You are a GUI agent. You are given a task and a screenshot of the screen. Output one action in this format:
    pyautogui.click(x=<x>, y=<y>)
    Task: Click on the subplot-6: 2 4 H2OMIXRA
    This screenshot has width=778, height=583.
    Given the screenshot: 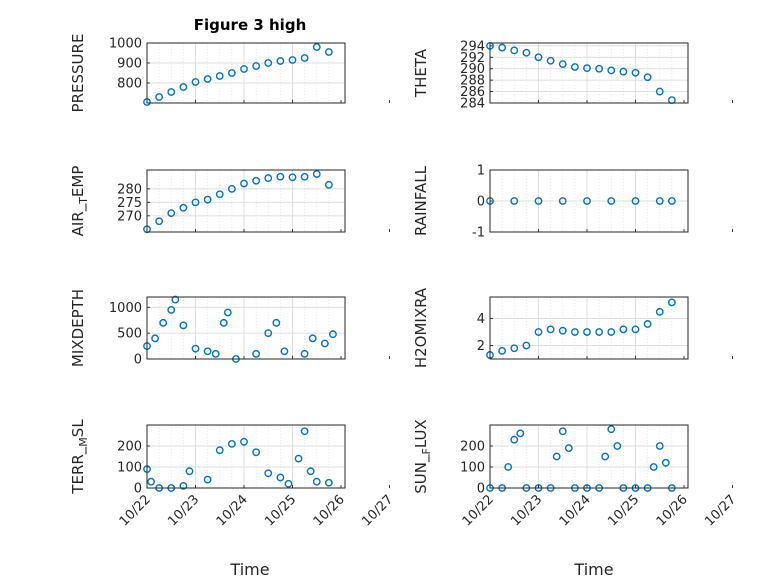 What is the action you would take?
    pyautogui.click(x=572, y=327)
    